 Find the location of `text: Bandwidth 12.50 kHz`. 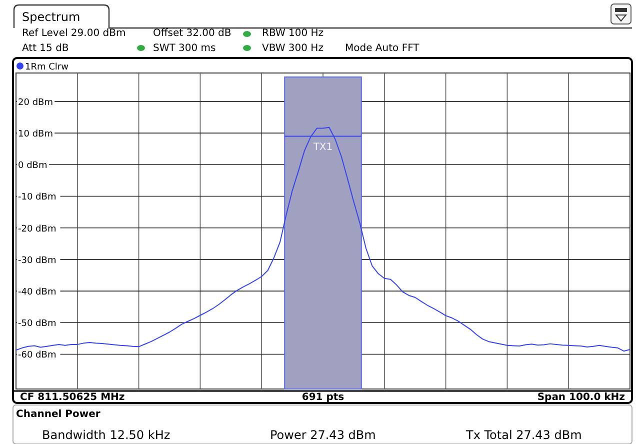

text: Bandwidth 12.50 kHz is located at coordinates (106, 435).